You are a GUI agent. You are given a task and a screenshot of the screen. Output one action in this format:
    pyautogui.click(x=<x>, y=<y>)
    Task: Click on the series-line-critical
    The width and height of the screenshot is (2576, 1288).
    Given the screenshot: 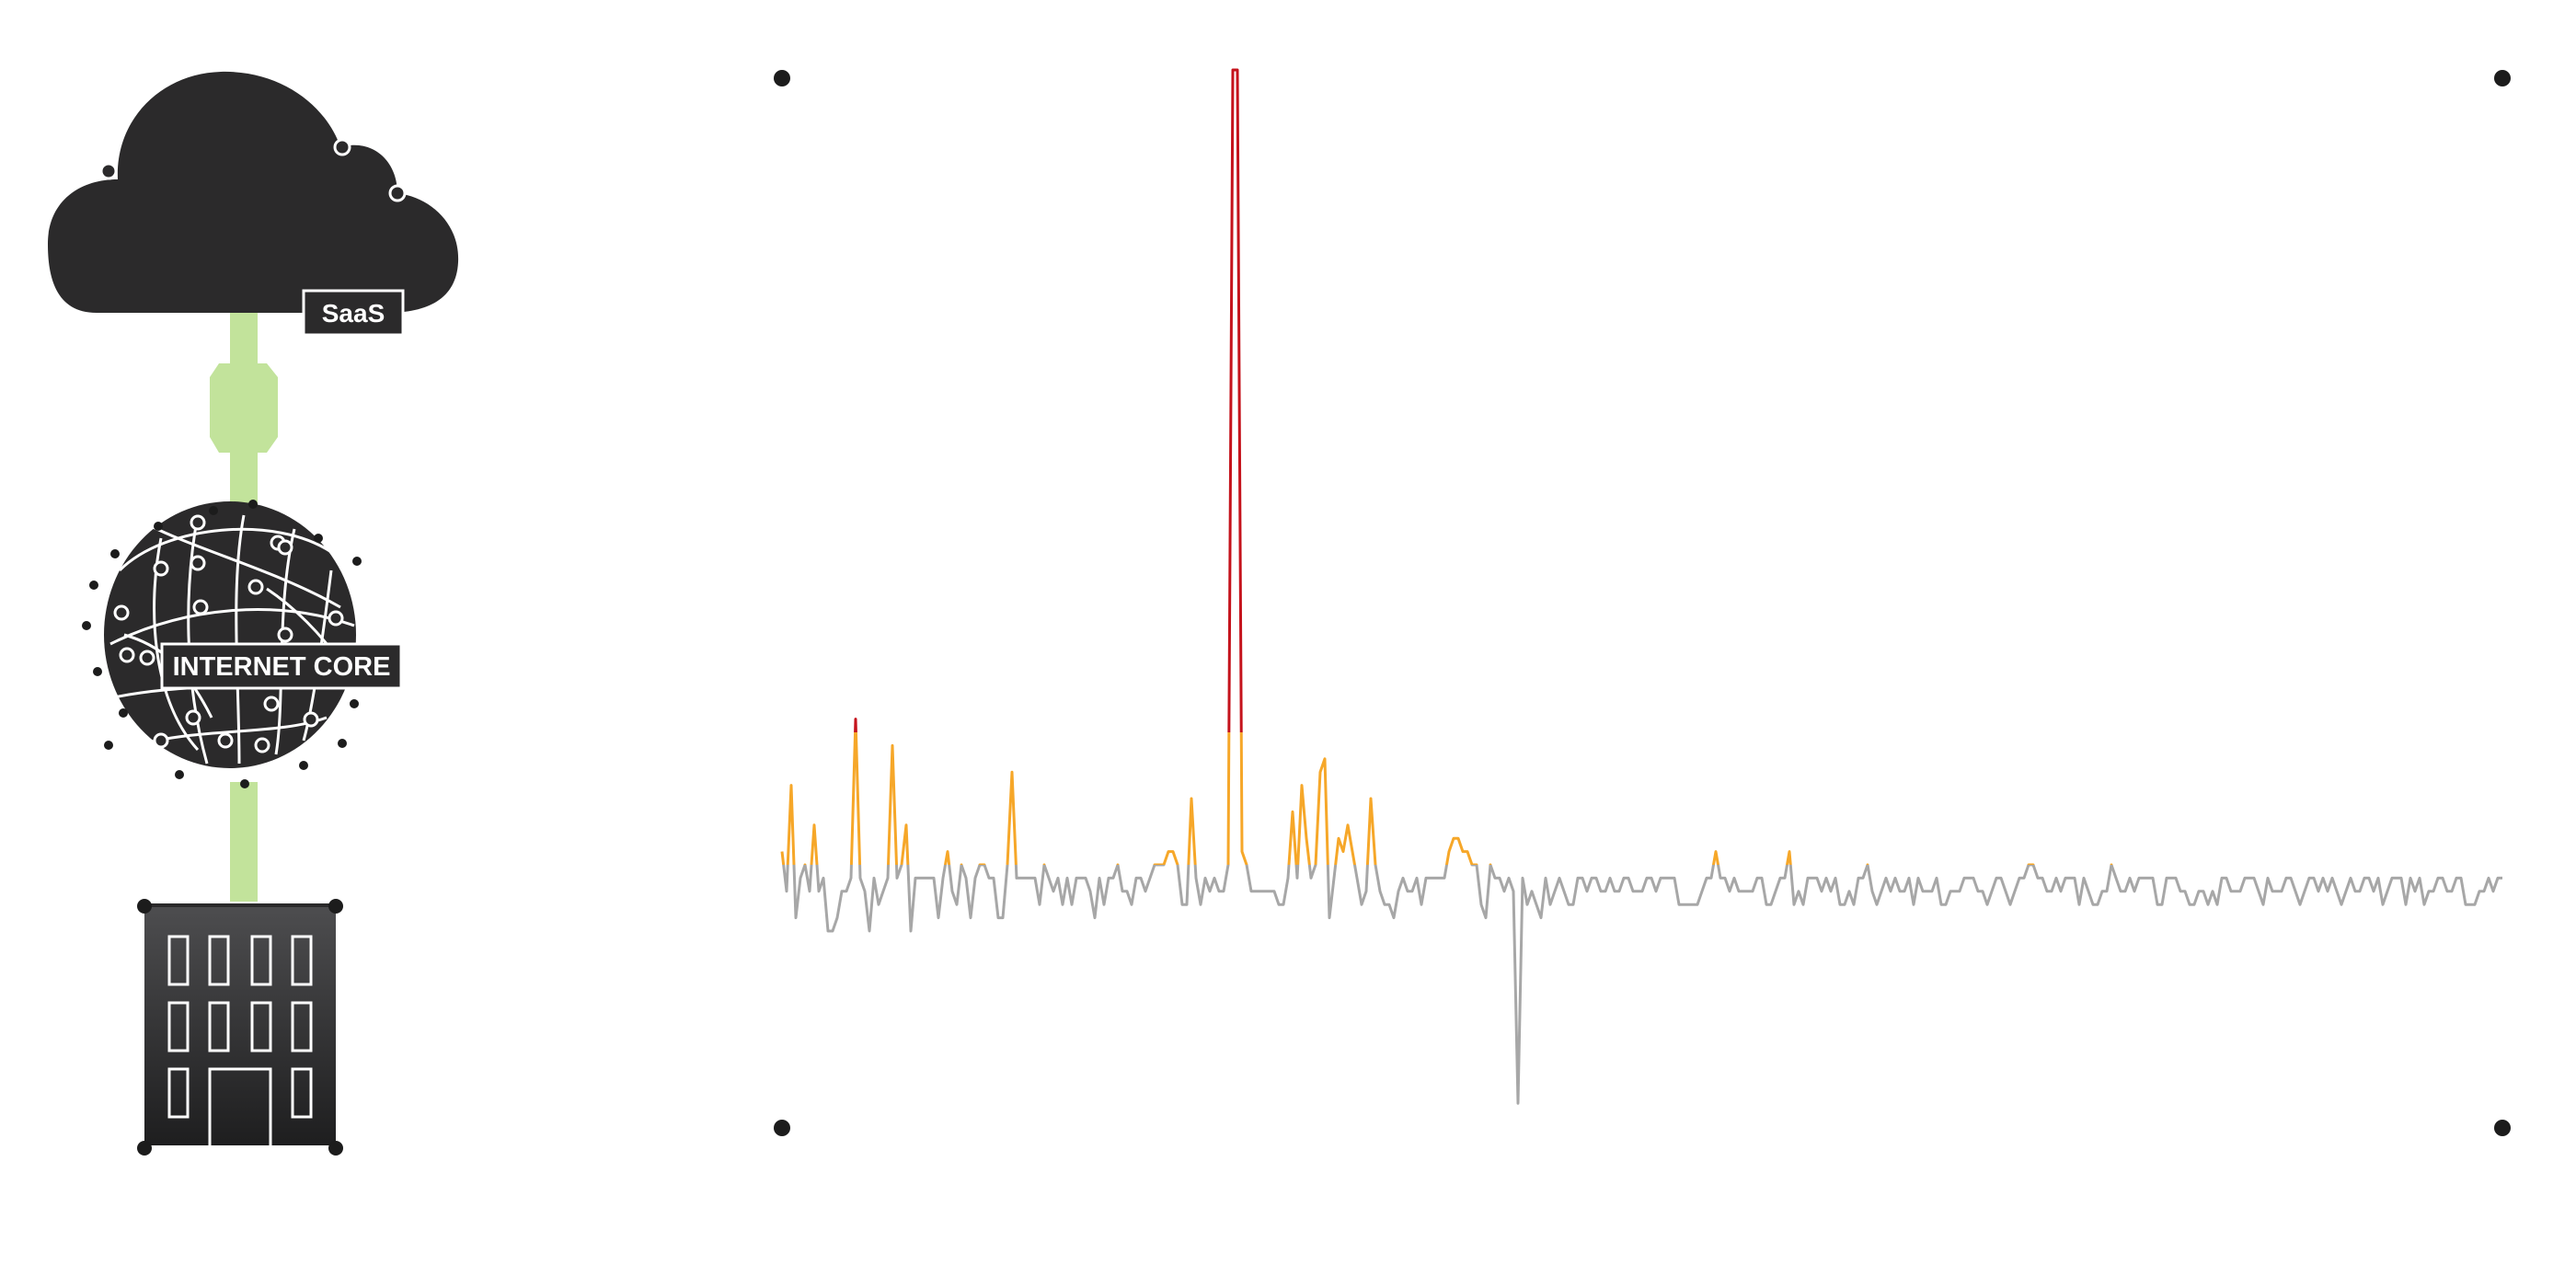 What is the action you would take?
    pyautogui.click(x=1048, y=400)
    